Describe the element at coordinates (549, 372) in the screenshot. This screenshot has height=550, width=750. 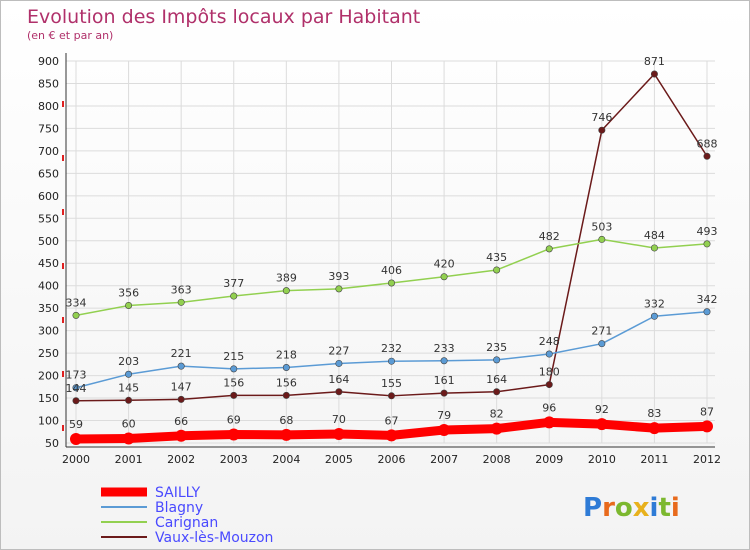
I see `data-label-Vaux-lès-Mouzon-2009: 180` at that location.